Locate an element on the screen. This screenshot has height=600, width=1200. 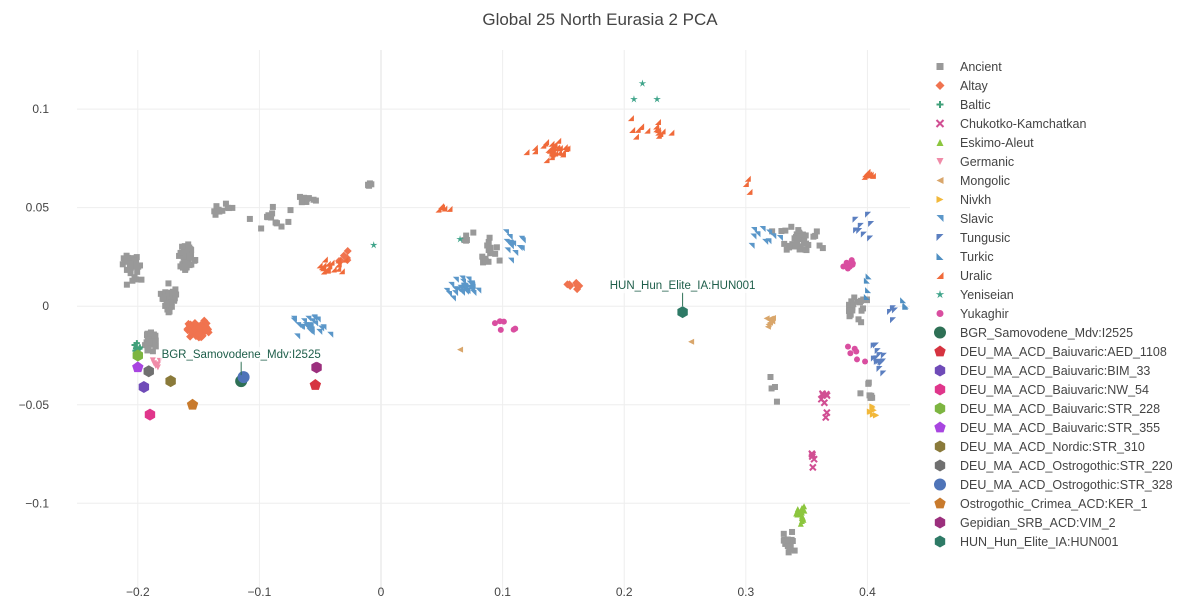
legend-item: HUN_Hun_Elite_IA:HUN001 is located at coordinates (1051, 541).